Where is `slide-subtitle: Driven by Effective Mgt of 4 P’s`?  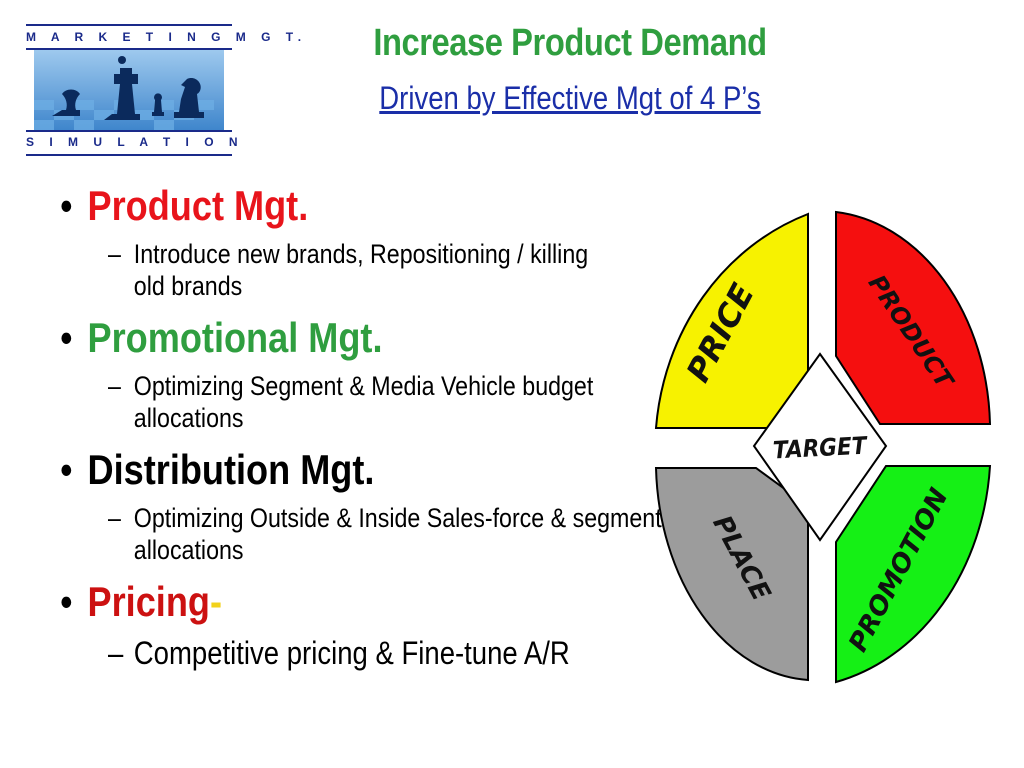 slide-subtitle: Driven by Effective Mgt of 4 P’s is located at coordinates (570, 98).